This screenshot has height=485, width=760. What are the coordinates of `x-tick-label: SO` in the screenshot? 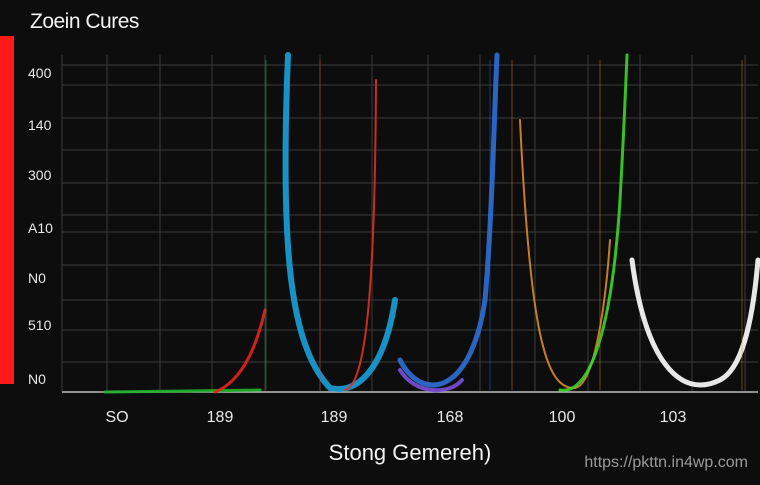 It's located at (116, 417).